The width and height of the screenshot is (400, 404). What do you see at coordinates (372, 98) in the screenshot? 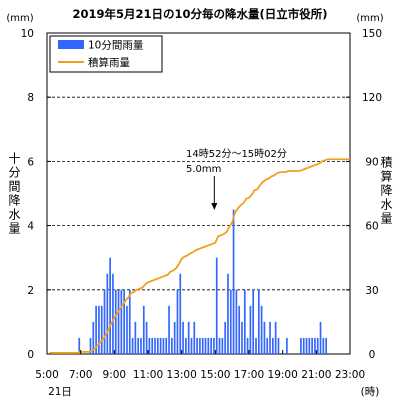
I see `y-right-tick-label: 120` at bounding box center [372, 98].